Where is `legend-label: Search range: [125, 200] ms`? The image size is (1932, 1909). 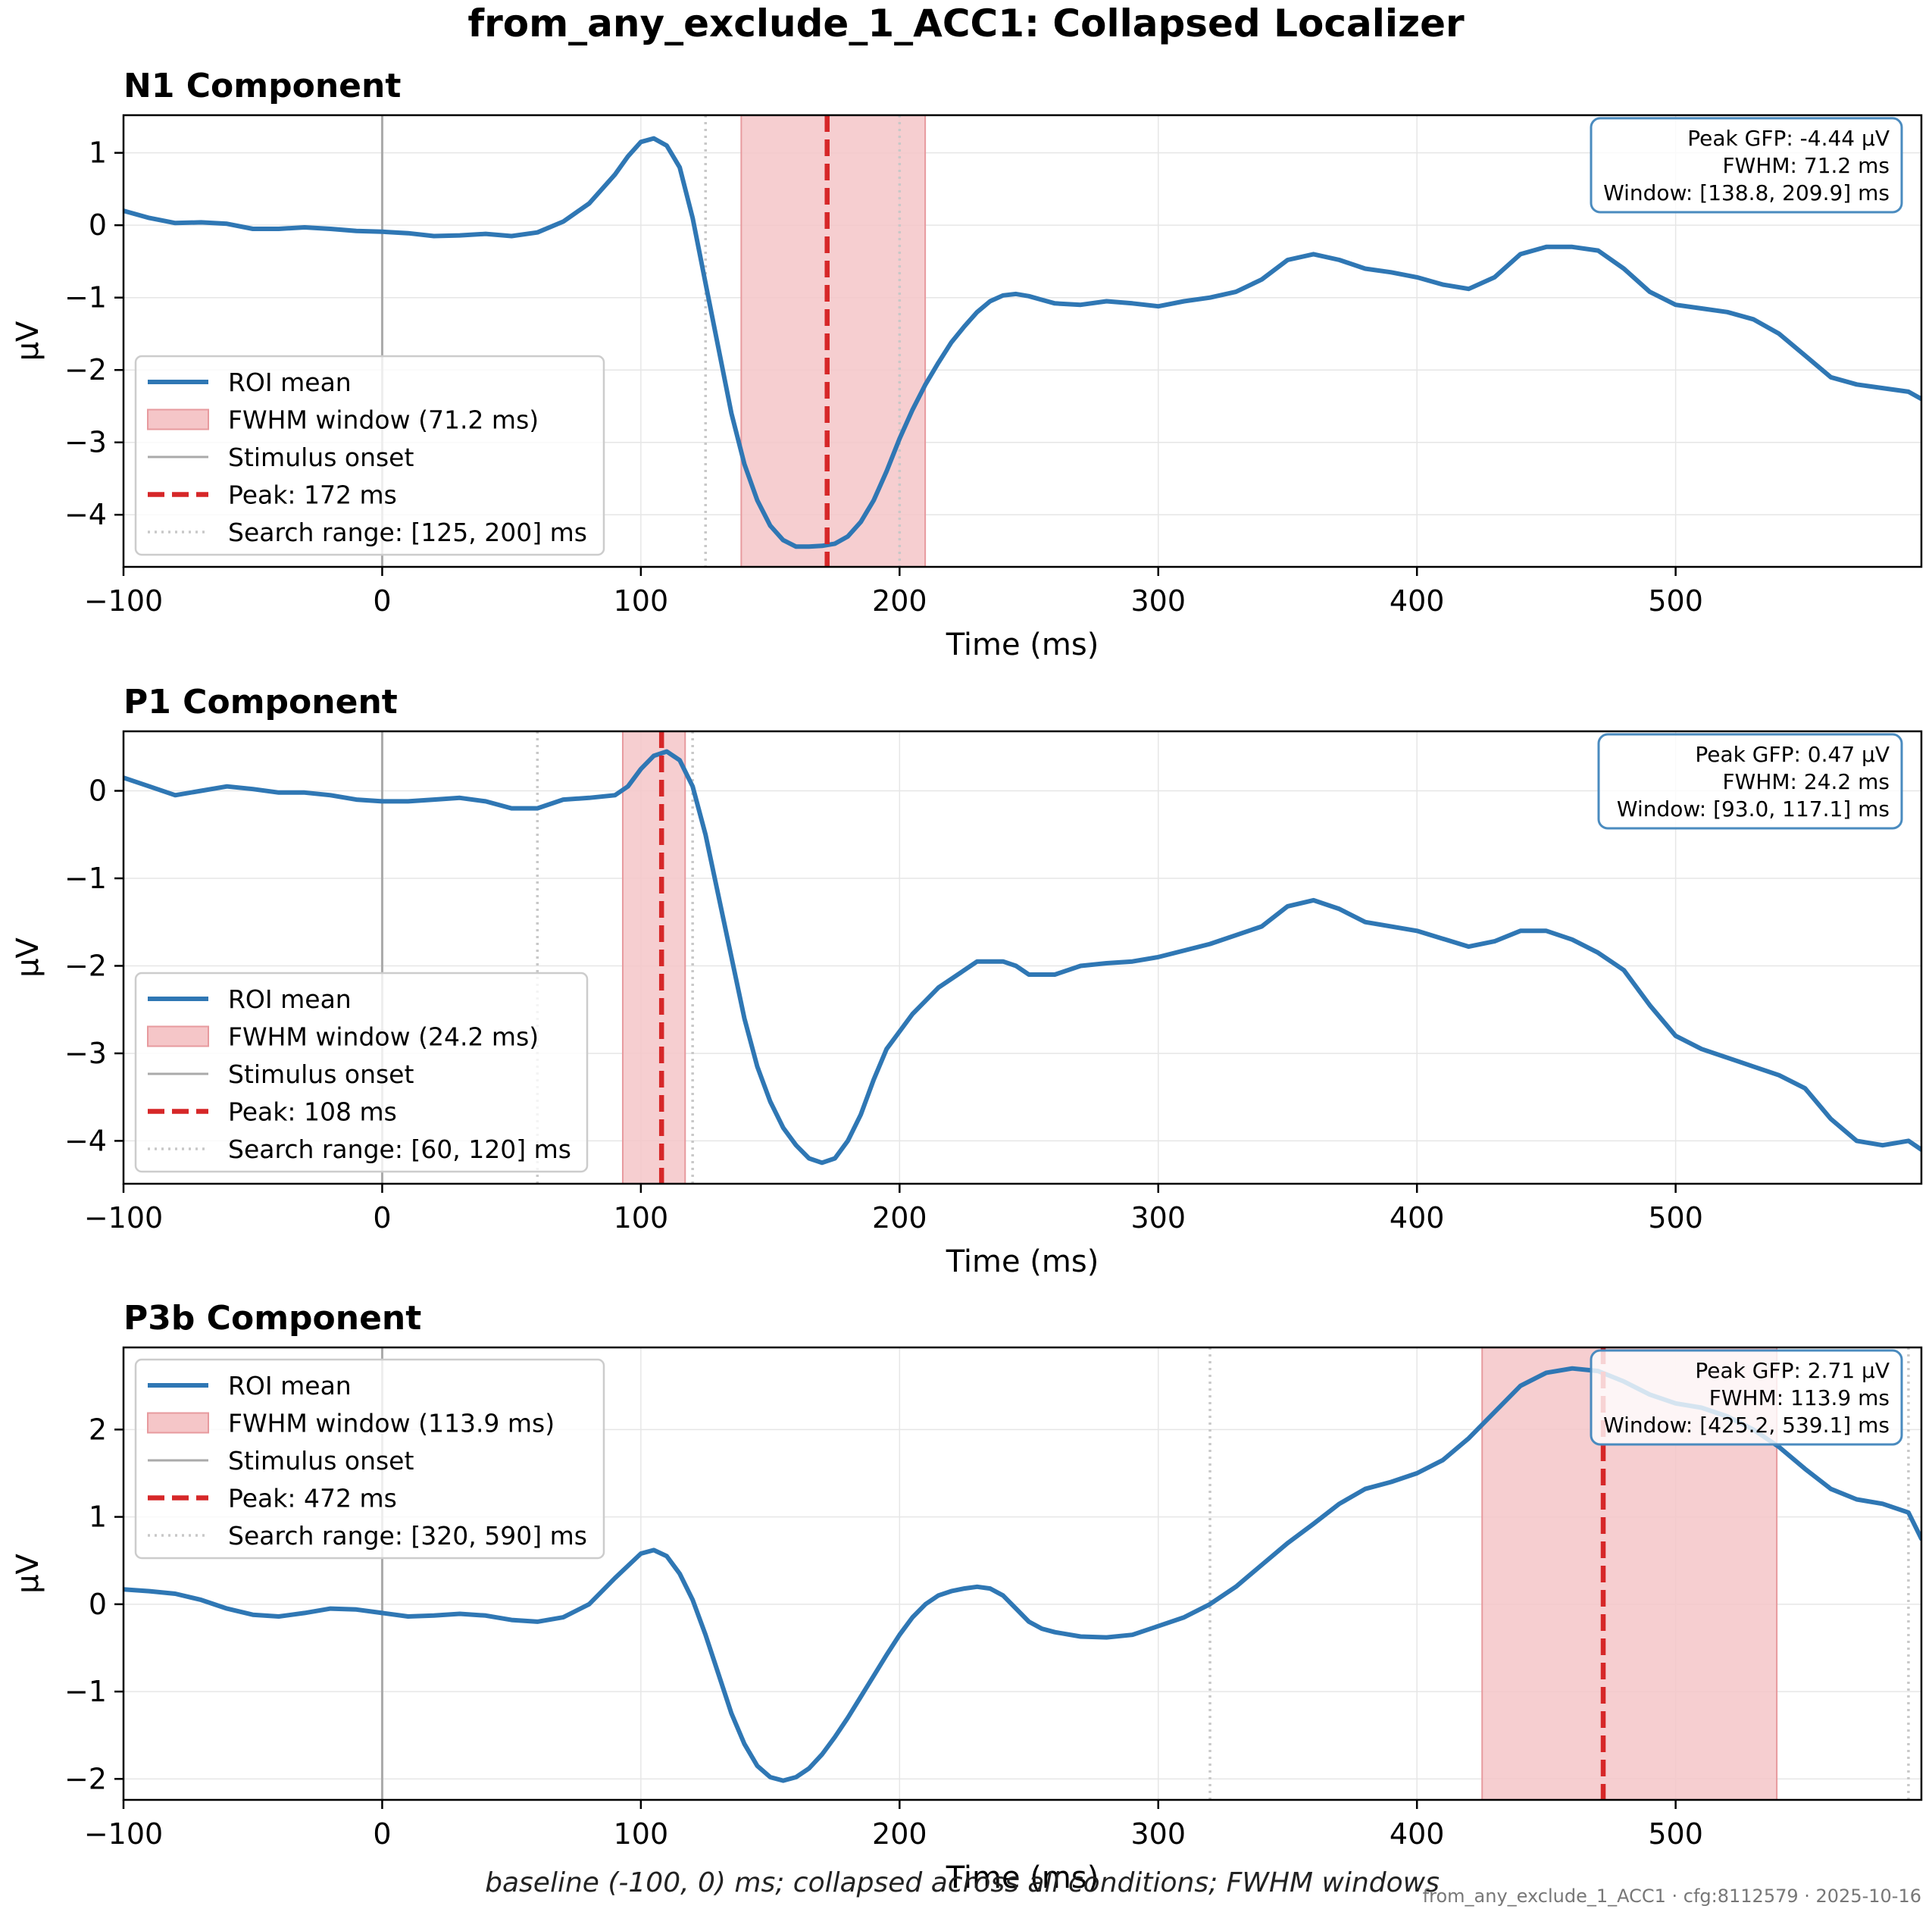 legend-label: Search range: [125, 200] ms is located at coordinates (408, 532).